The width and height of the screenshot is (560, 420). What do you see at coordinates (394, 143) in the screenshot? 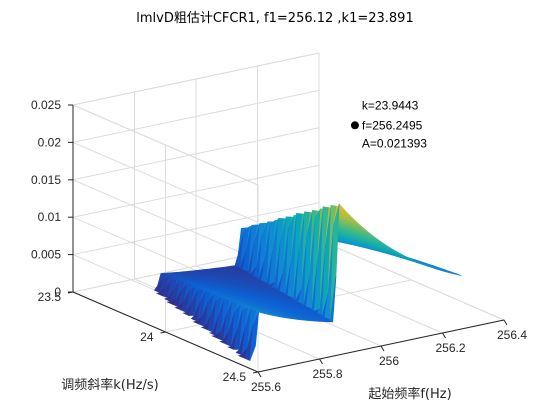
I see `datatip-amplitude: A=0.021393` at bounding box center [394, 143].